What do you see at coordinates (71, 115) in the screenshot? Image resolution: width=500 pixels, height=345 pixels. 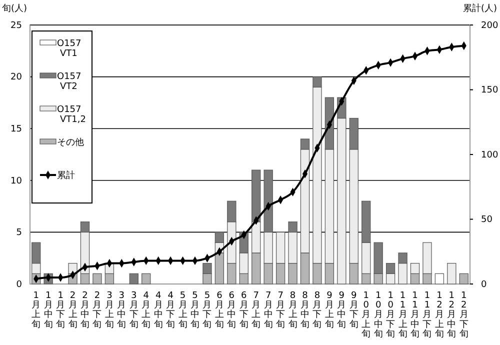 I see `legend-label: O157 VT1,2` at bounding box center [71, 115].